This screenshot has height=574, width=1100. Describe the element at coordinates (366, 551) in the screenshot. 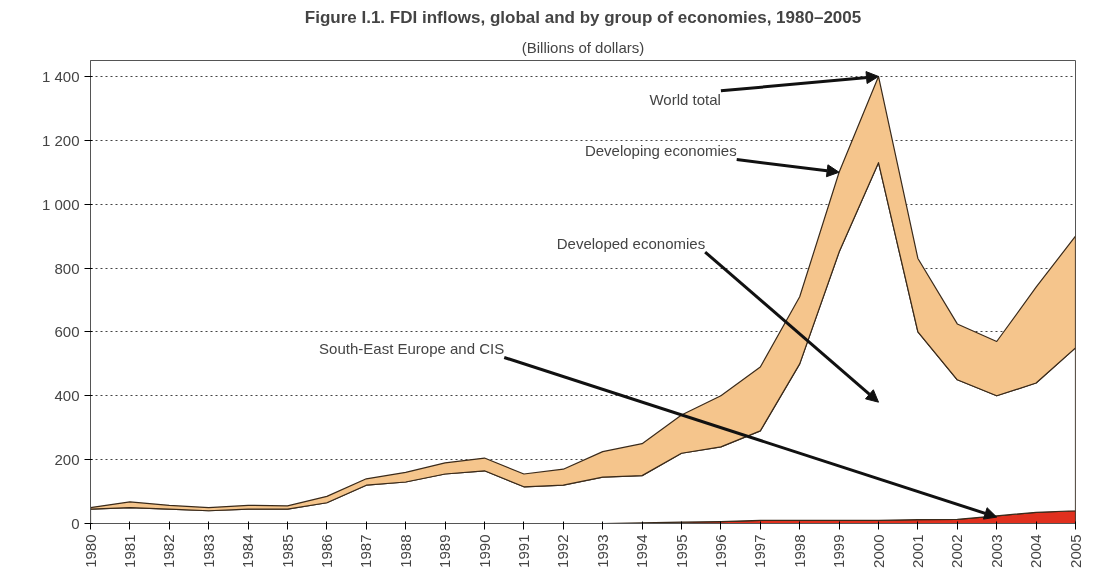

I see `x-tick-label: 1987` at that location.